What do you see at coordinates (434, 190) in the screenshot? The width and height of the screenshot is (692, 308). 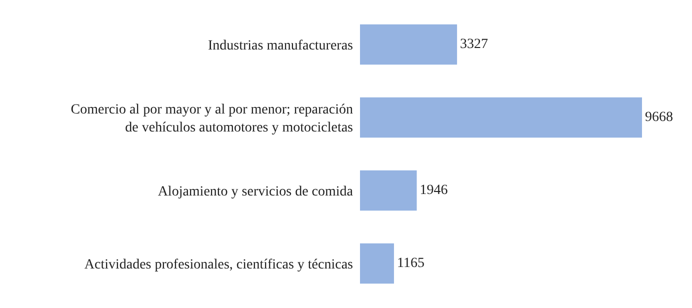 I see `data-label: 1946` at bounding box center [434, 190].